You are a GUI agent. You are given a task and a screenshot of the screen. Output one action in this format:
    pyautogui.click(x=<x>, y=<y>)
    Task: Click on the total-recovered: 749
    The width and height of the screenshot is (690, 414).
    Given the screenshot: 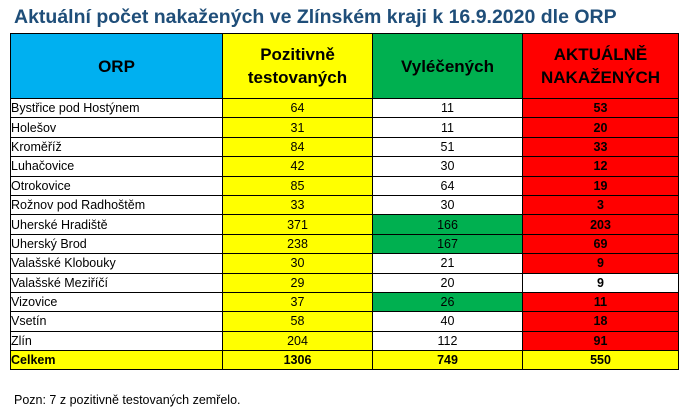 What is the action you would take?
    pyautogui.click(x=447, y=360)
    